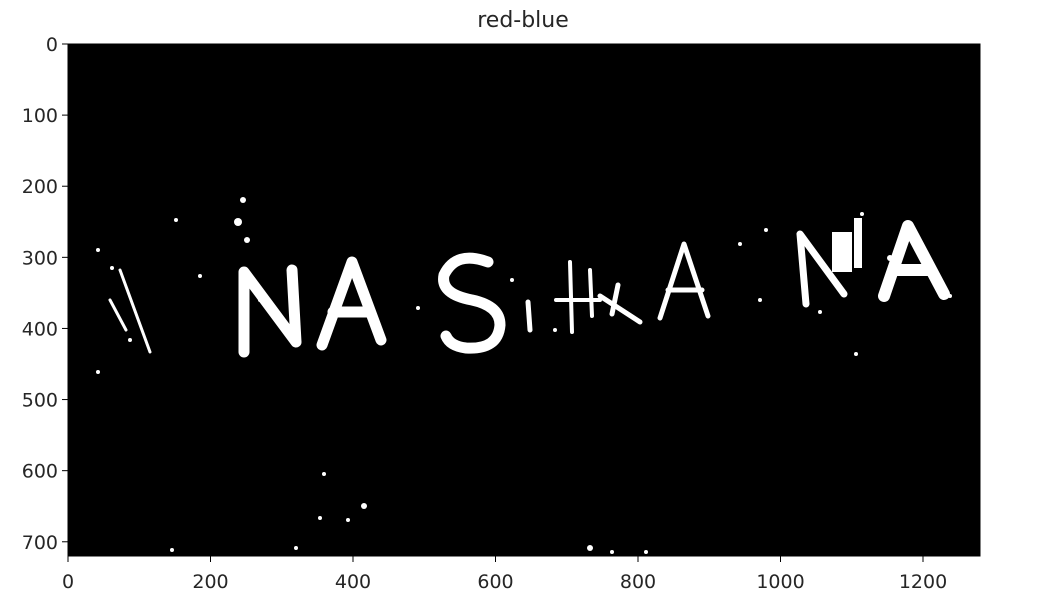  I want to click on mask-letter-a, so click(351, 303).